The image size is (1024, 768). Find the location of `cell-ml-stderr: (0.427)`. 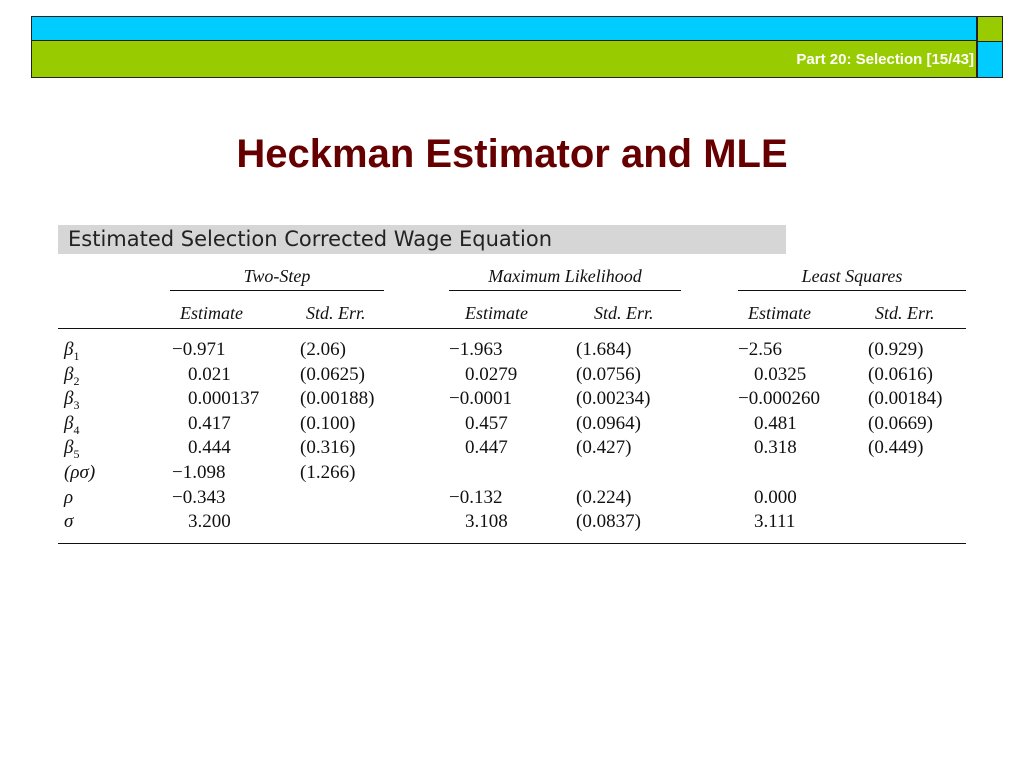

cell-ml-stderr: (0.427) is located at coordinates (604, 448).